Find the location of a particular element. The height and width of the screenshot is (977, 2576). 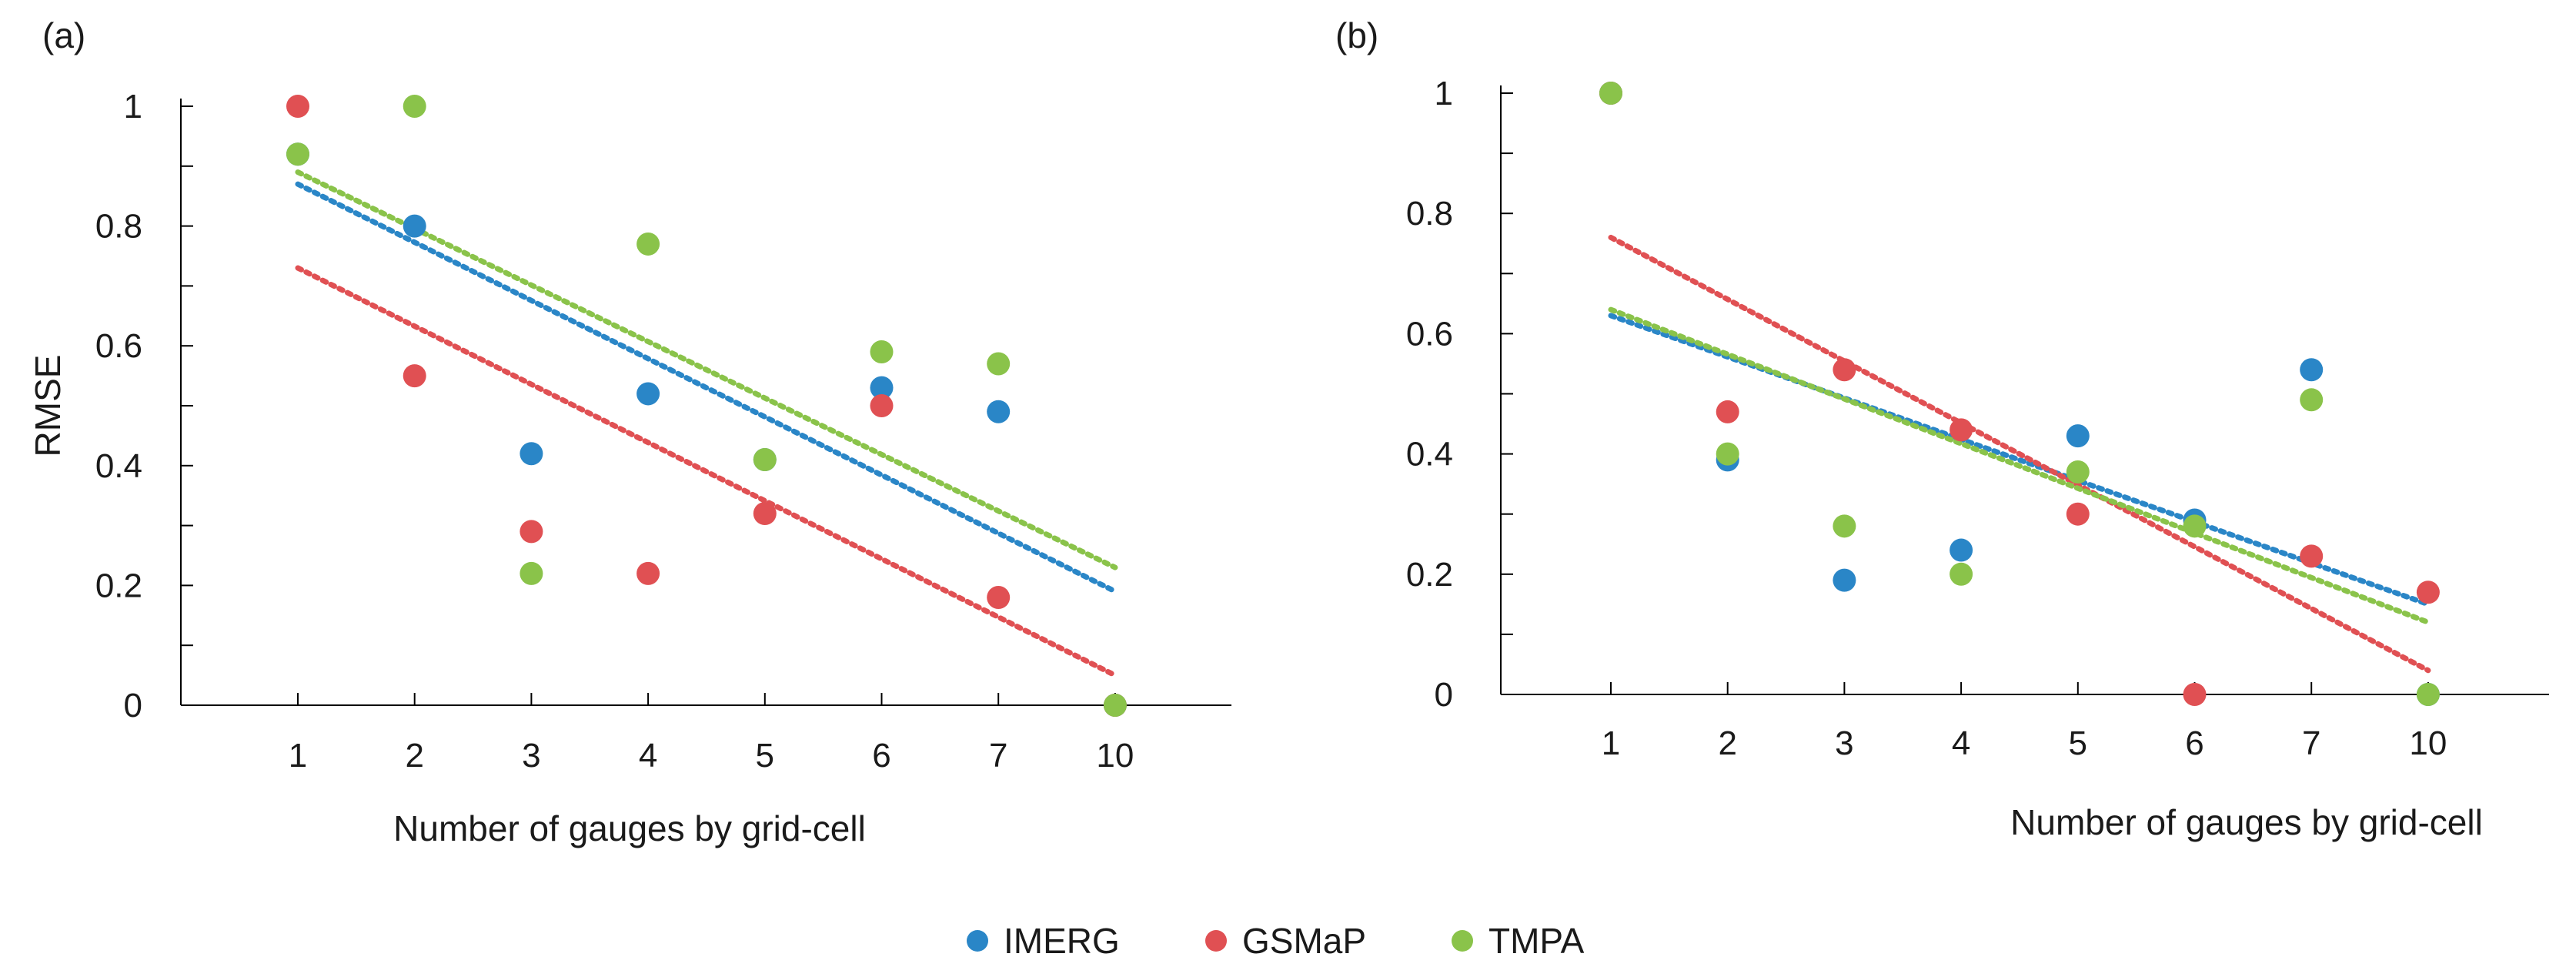

legend: IMERG GSMaP TMPA is located at coordinates (1276, 941).